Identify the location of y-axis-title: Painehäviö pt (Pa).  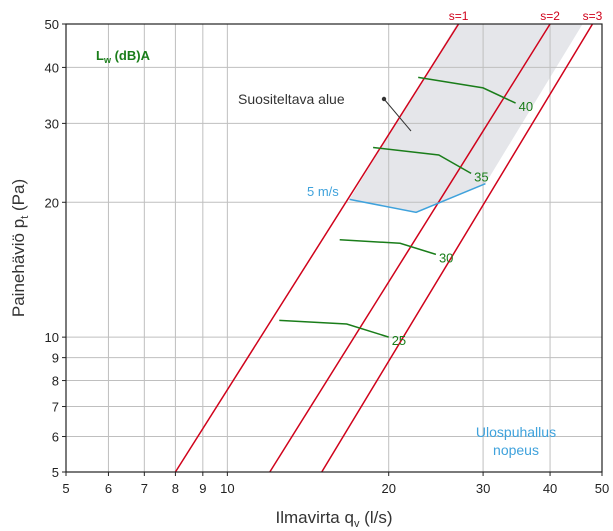
(20, 248).